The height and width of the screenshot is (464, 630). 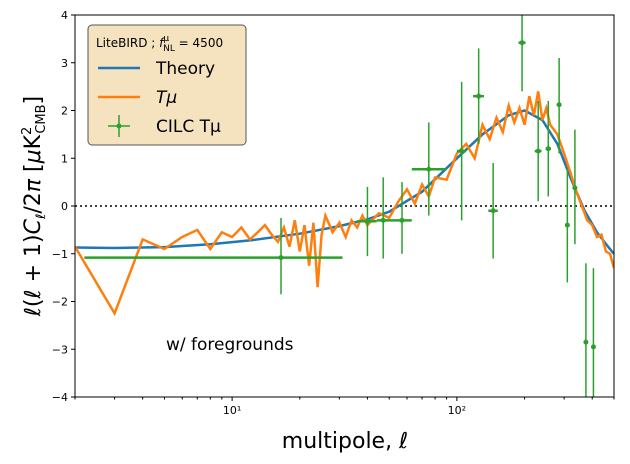 What do you see at coordinates (60, 254) in the screenshot?
I see `y-tick-label: −1` at bounding box center [60, 254].